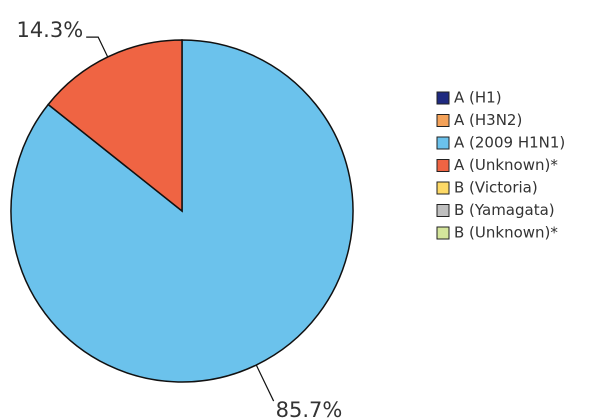 The image size is (605, 418). What do you see at coordinates (115, 126) in the screenshot?
I see `pie-slice` at bounding box center [115, 126].